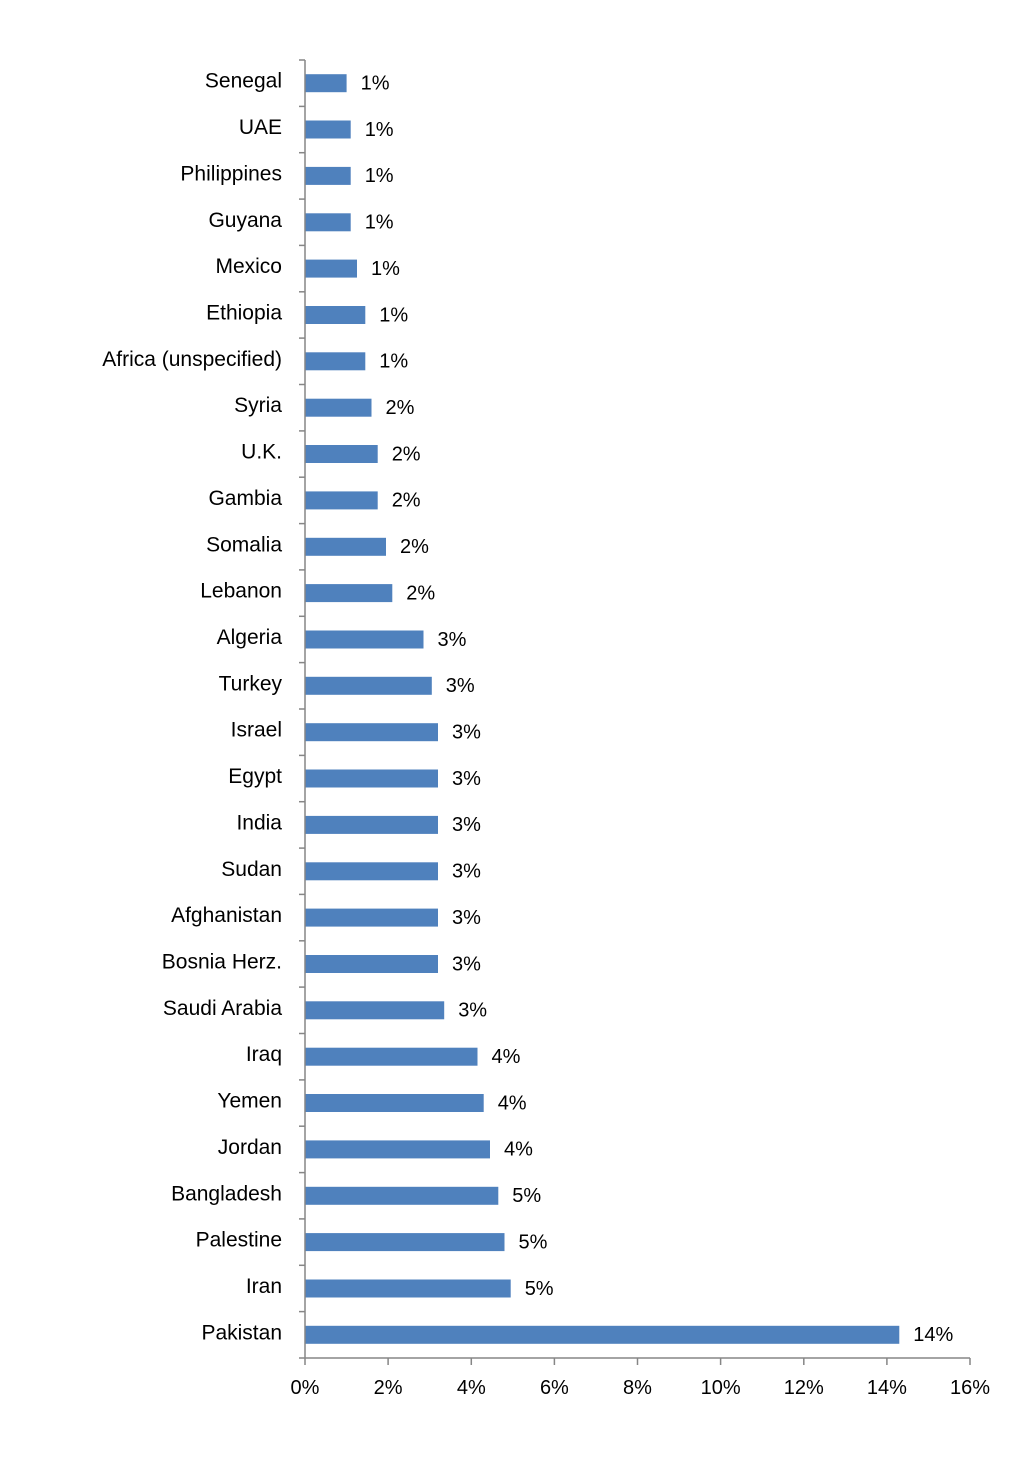 The height and width of the screenshot is (1482, 1016). What do you see at coordinates (305, 1388) in the screenshot?
I see `x-tick-label: 0%` at bounding box center [305, 1388].